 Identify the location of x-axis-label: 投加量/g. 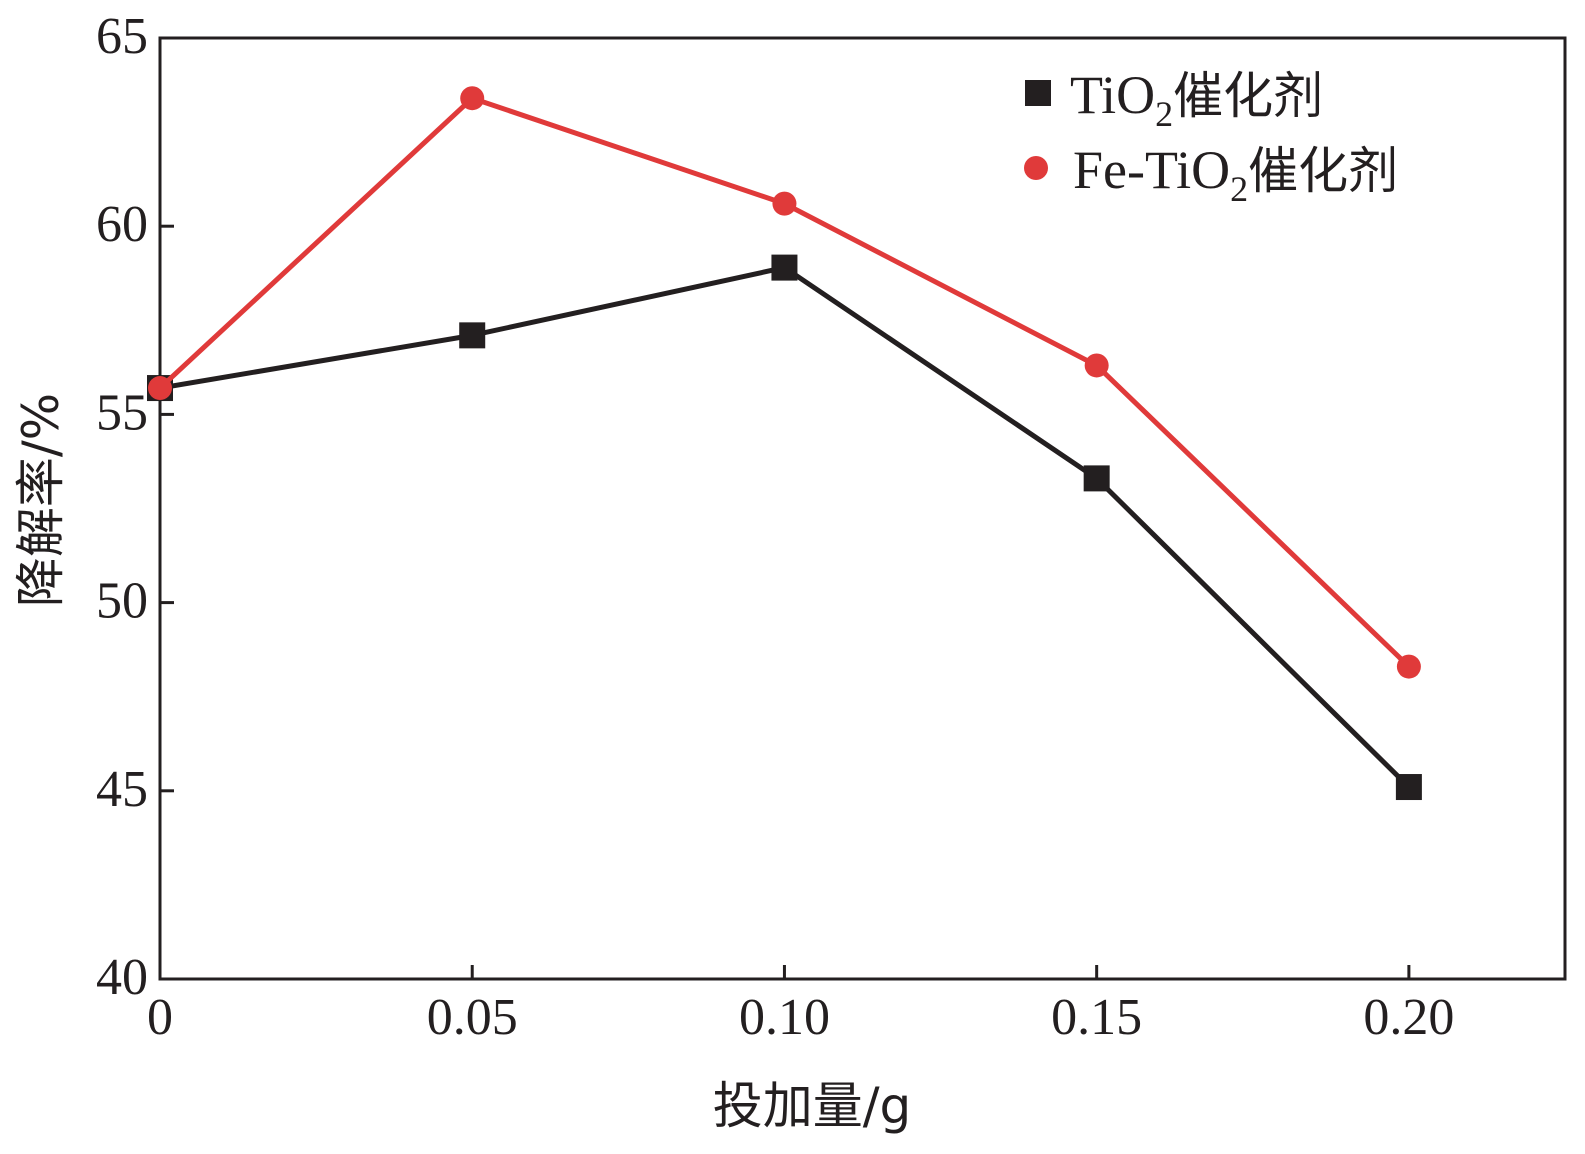
(812, 1106).